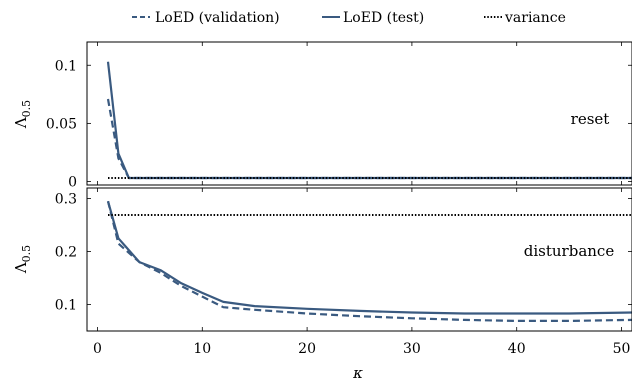 Image resolution: width=632 pixels, height=387 pixels. Describe the element at coordinates (97, 349) in the screenshot. I see `xtick-label-0: 0` at that location.